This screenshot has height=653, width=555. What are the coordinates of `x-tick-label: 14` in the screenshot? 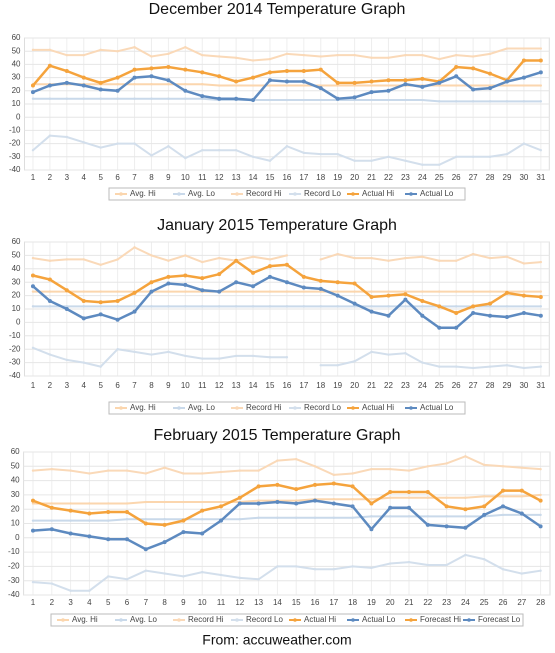 It's located at (253, 385).